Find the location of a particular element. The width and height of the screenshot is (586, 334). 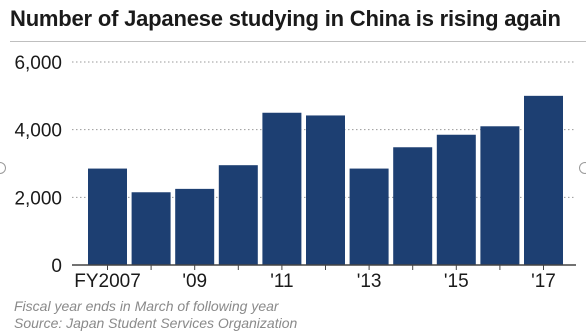

y-tick-label: 2,000 is located at coordinates (38, 198).